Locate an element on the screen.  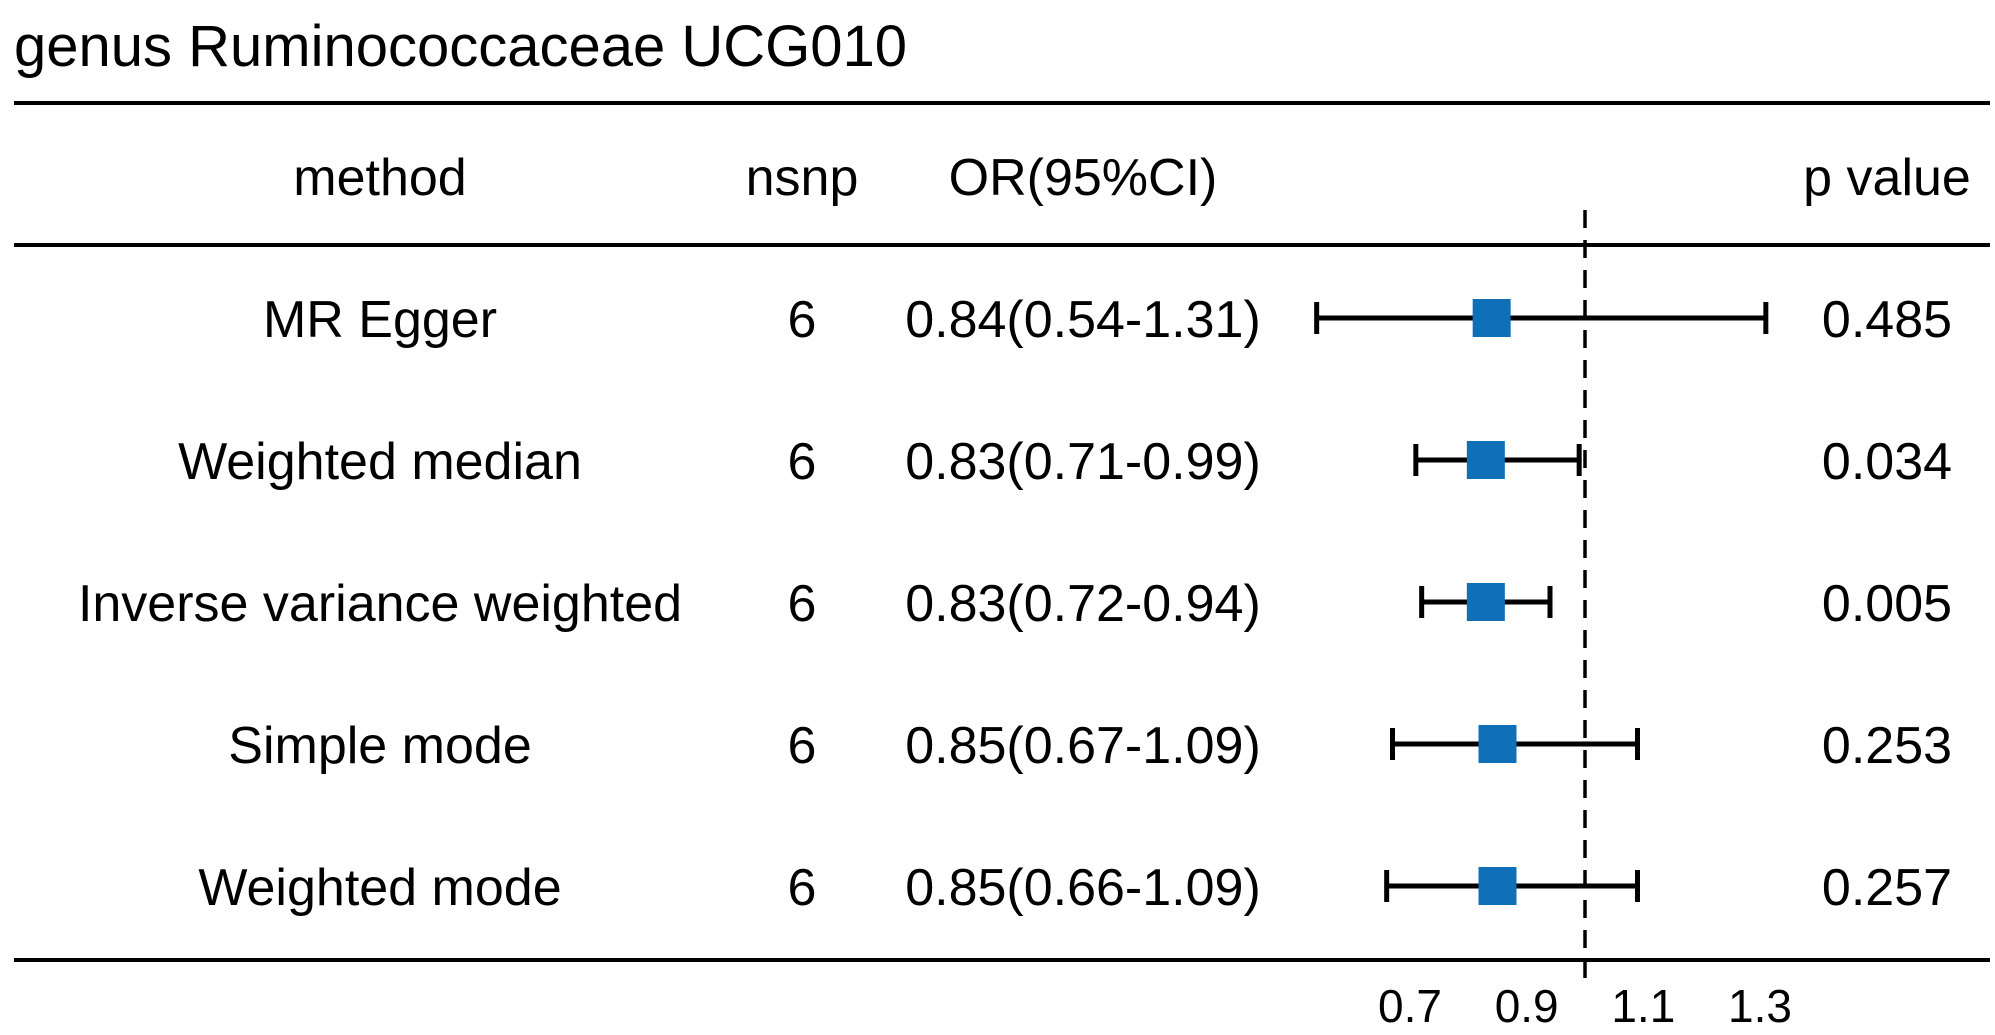
x-tick-label: 1.1 is located at coordinates (1643, 1006).